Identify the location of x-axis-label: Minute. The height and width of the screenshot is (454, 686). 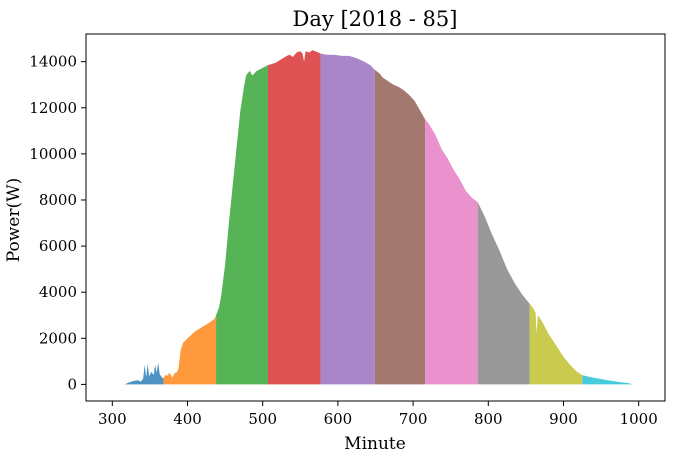
(375, 444).